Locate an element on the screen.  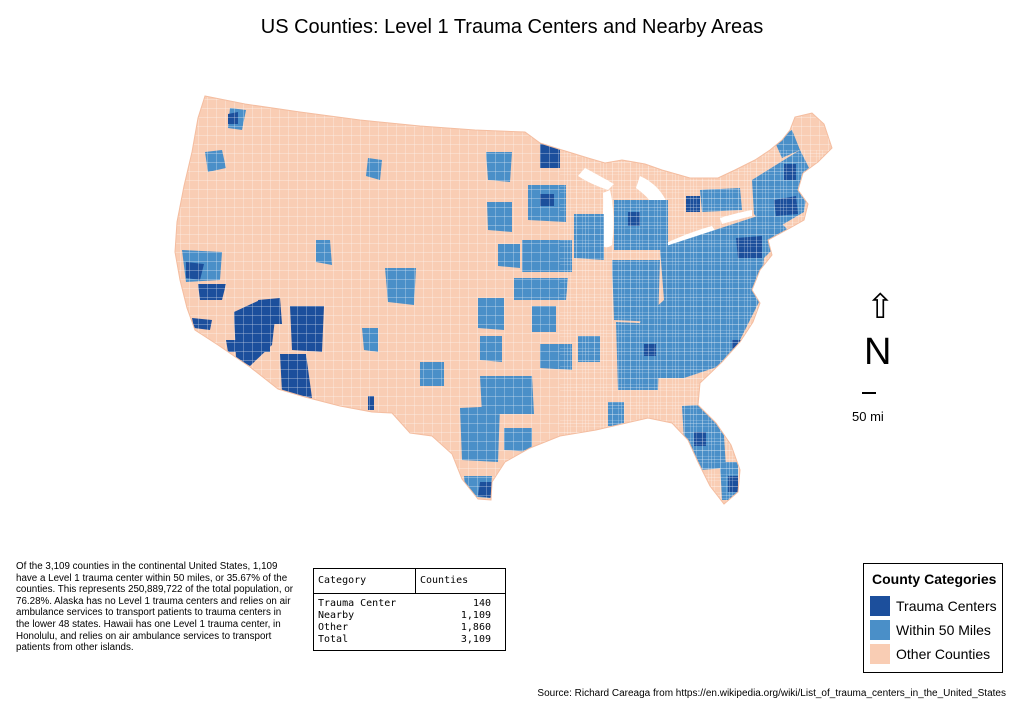
table-header-counties: Counties is located at coordinates (444, 580).